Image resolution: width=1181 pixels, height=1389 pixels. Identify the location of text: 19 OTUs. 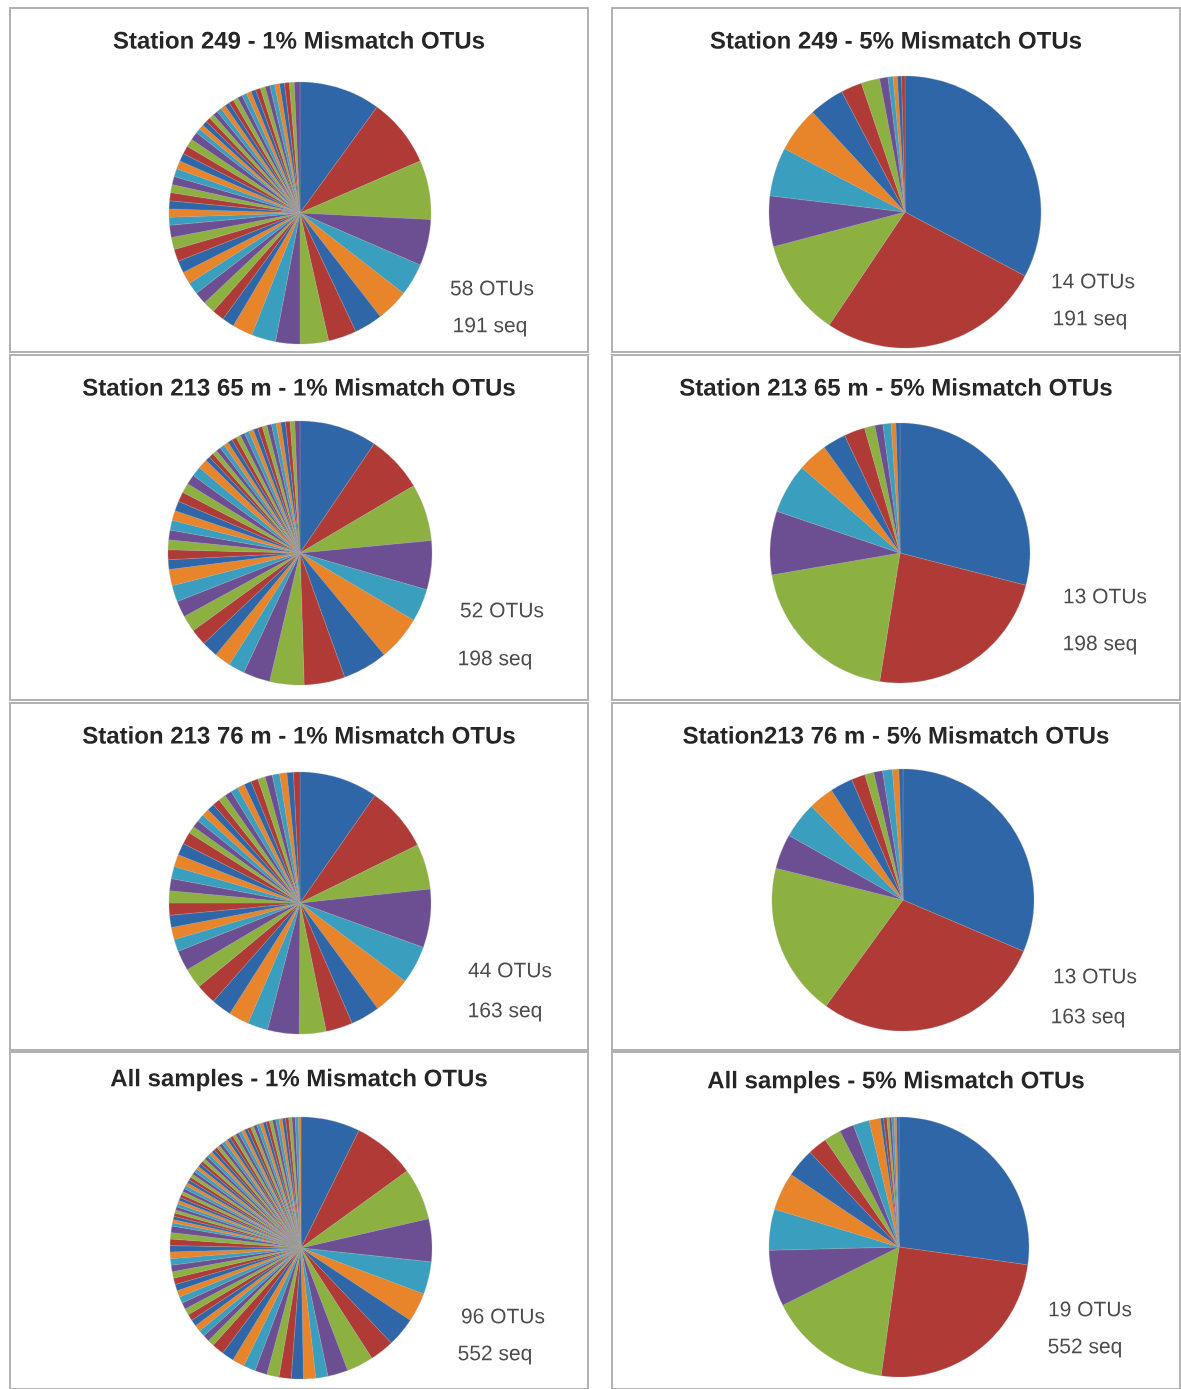
(1090, 1309).